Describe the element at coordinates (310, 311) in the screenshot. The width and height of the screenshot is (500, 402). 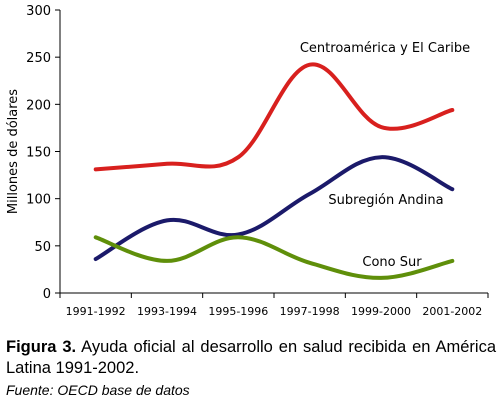
I see `x-tick-label: 1997-1998` at that location.